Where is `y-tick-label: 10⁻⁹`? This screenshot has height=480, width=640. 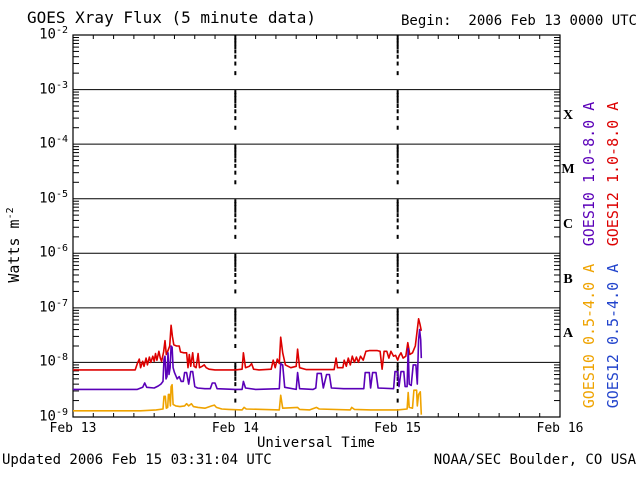 y-tick-label: 10⁻⁹ is located at coordinates (53, 416).